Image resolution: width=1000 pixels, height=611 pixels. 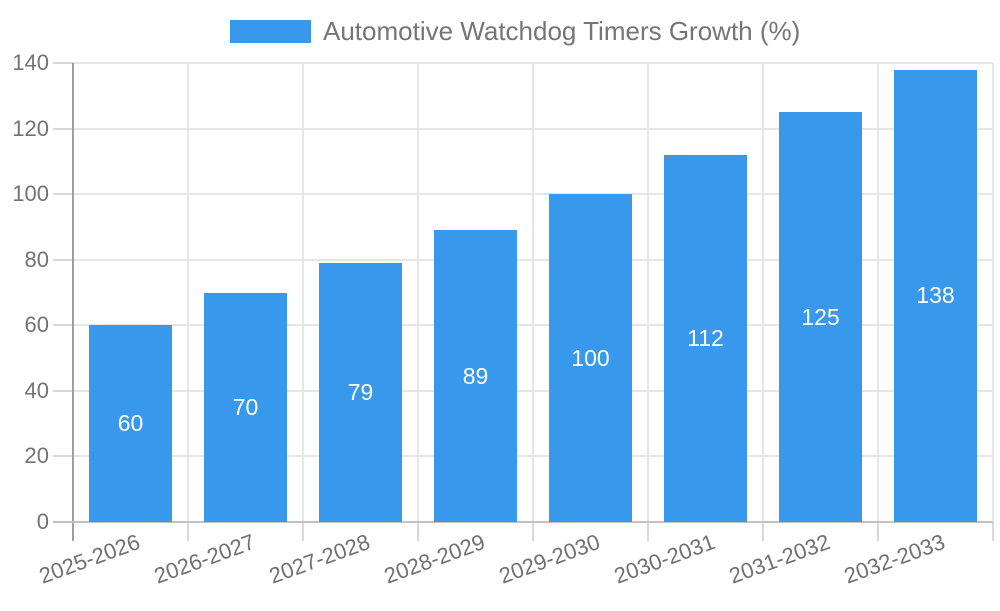 I want to click on bar-value-label: 125, so click(x=820, y=316).